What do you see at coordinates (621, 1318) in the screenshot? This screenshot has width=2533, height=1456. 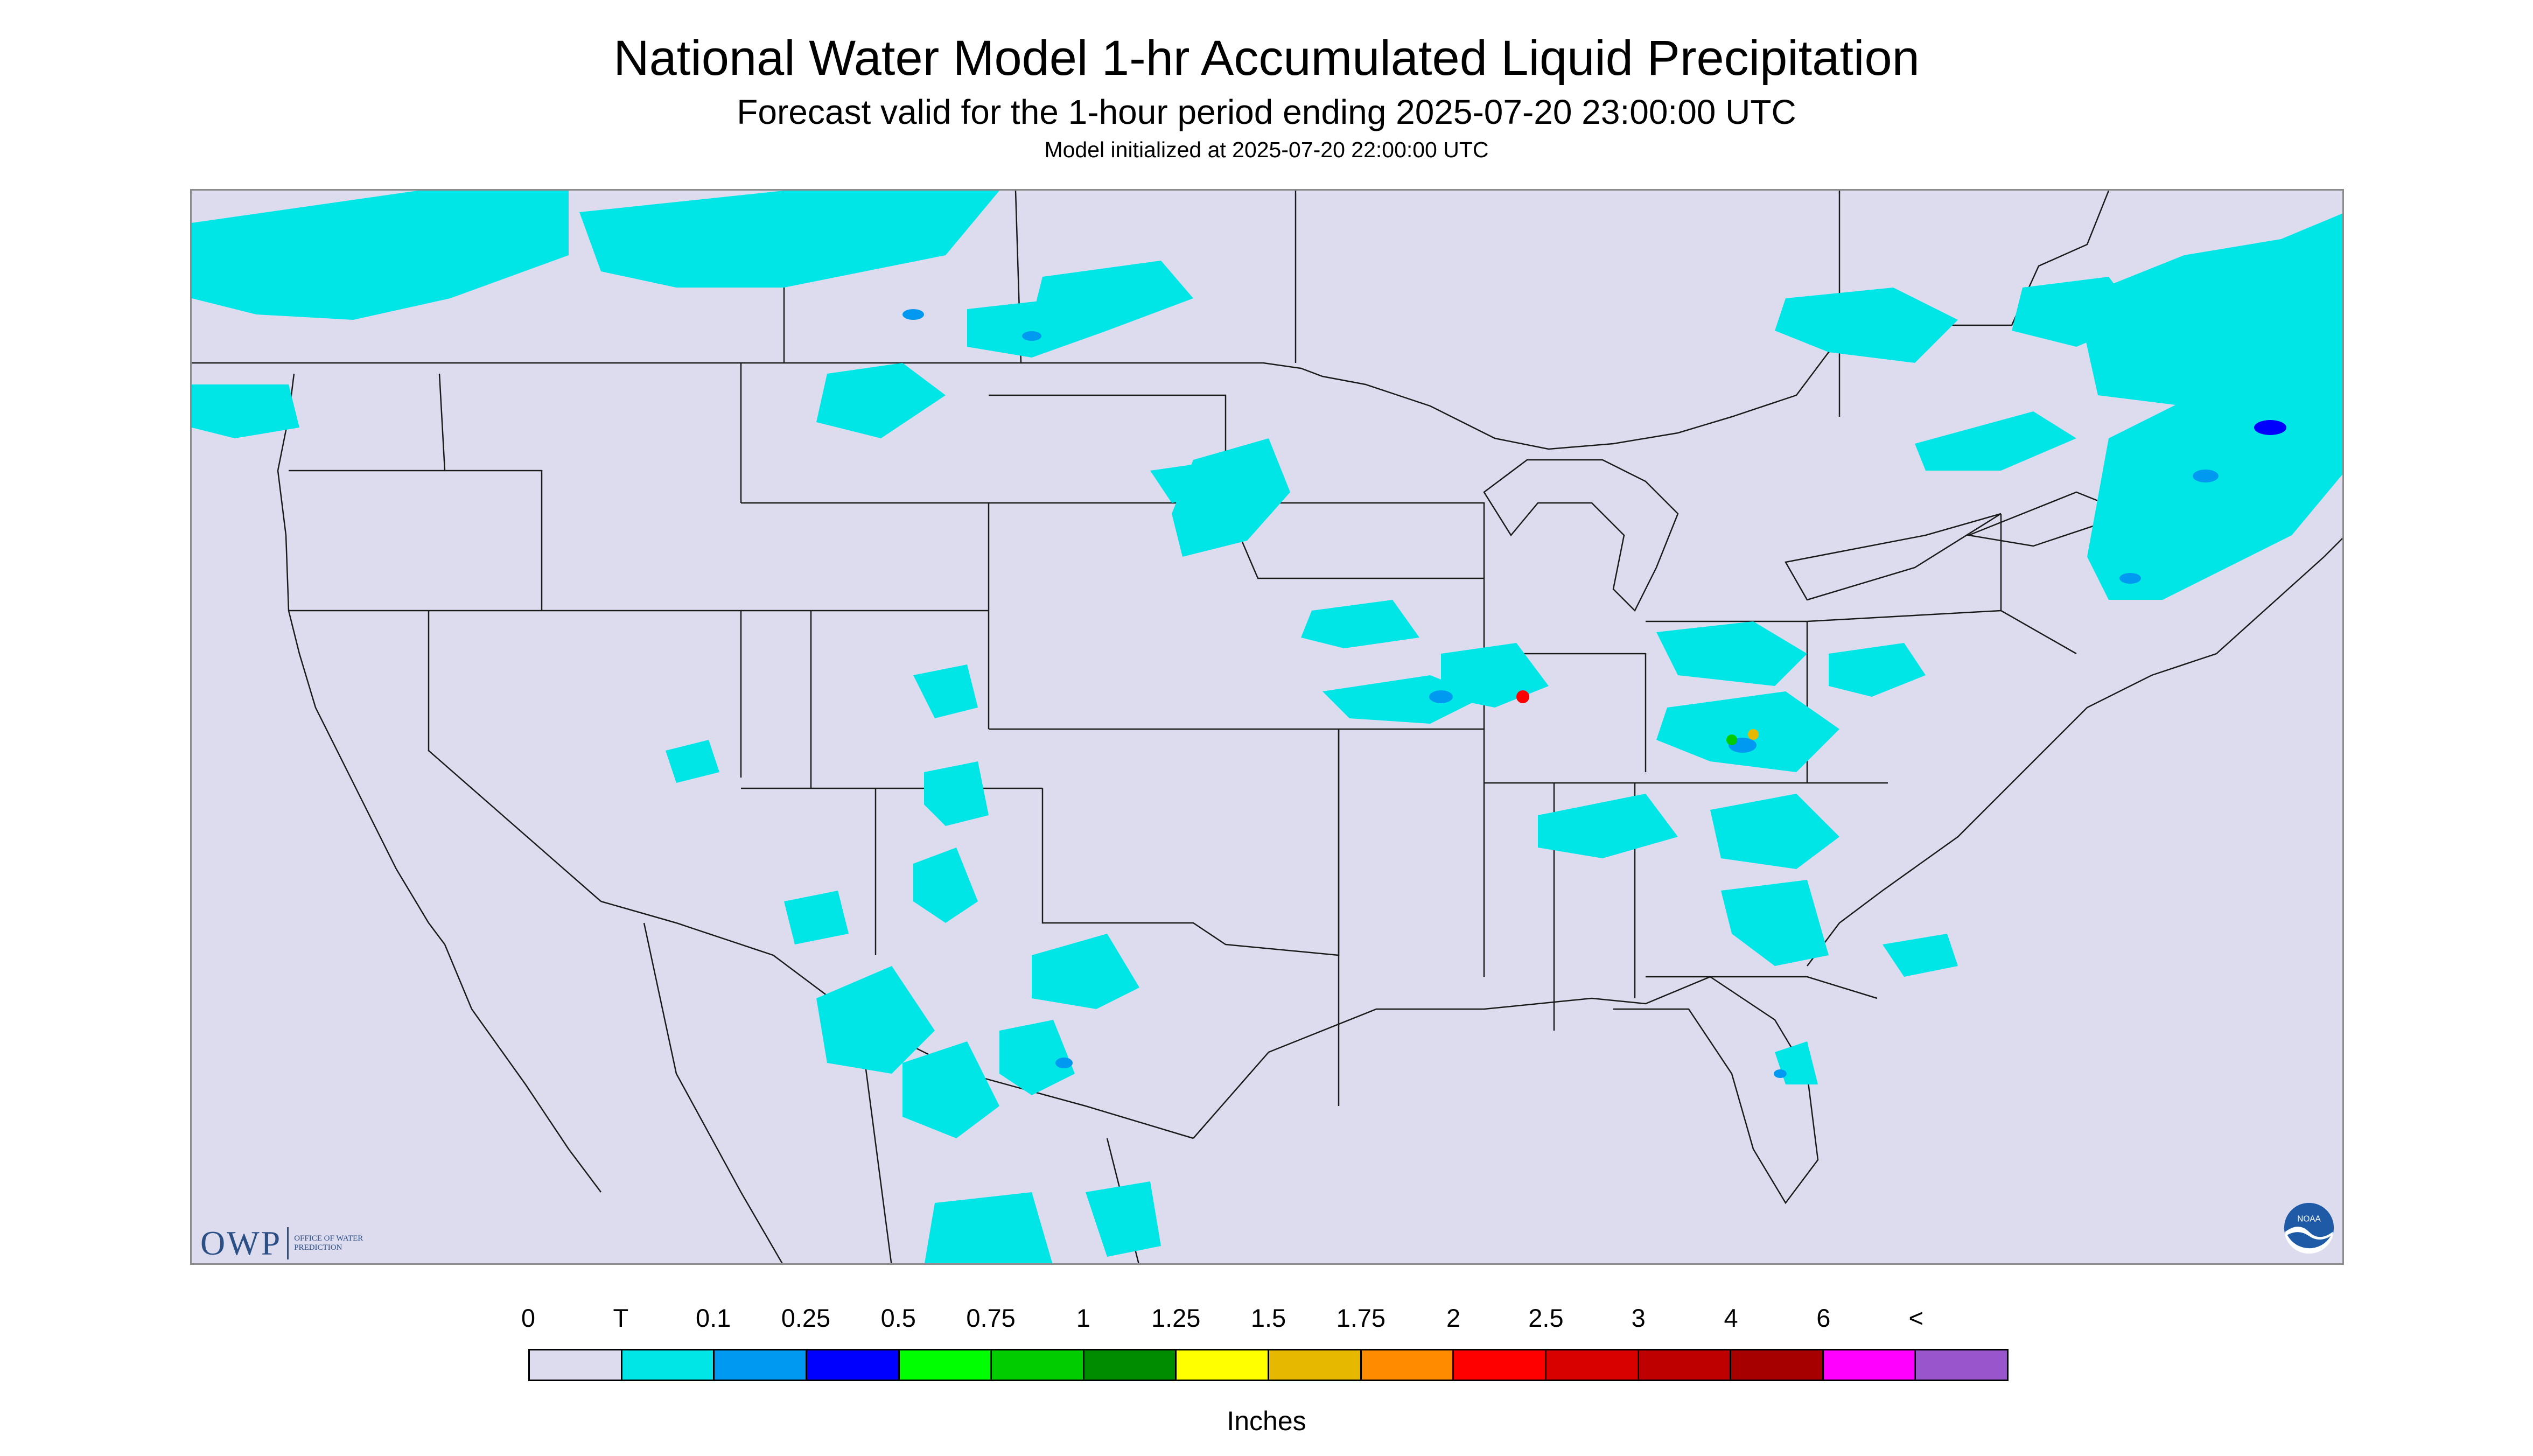 I see `legend-tick-label: T` at bounding box center [621, 1318].